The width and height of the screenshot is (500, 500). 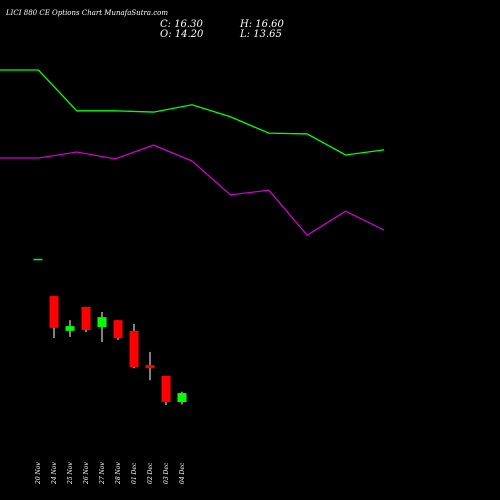 What do you see at coordinates (182, 473) in the screenshot?
I see `x-tick-label: 04 Dec` at bounding box center [182, 473].